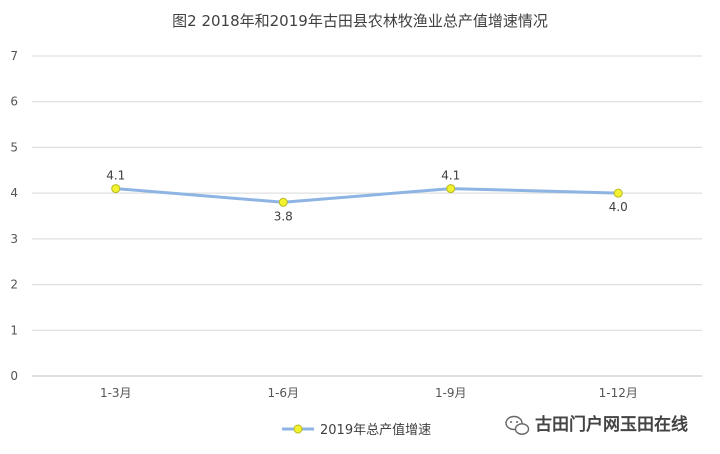  I want to click on y-axis-ticks: 0 1 2 3 4 5 6 7, so click(14, 216).